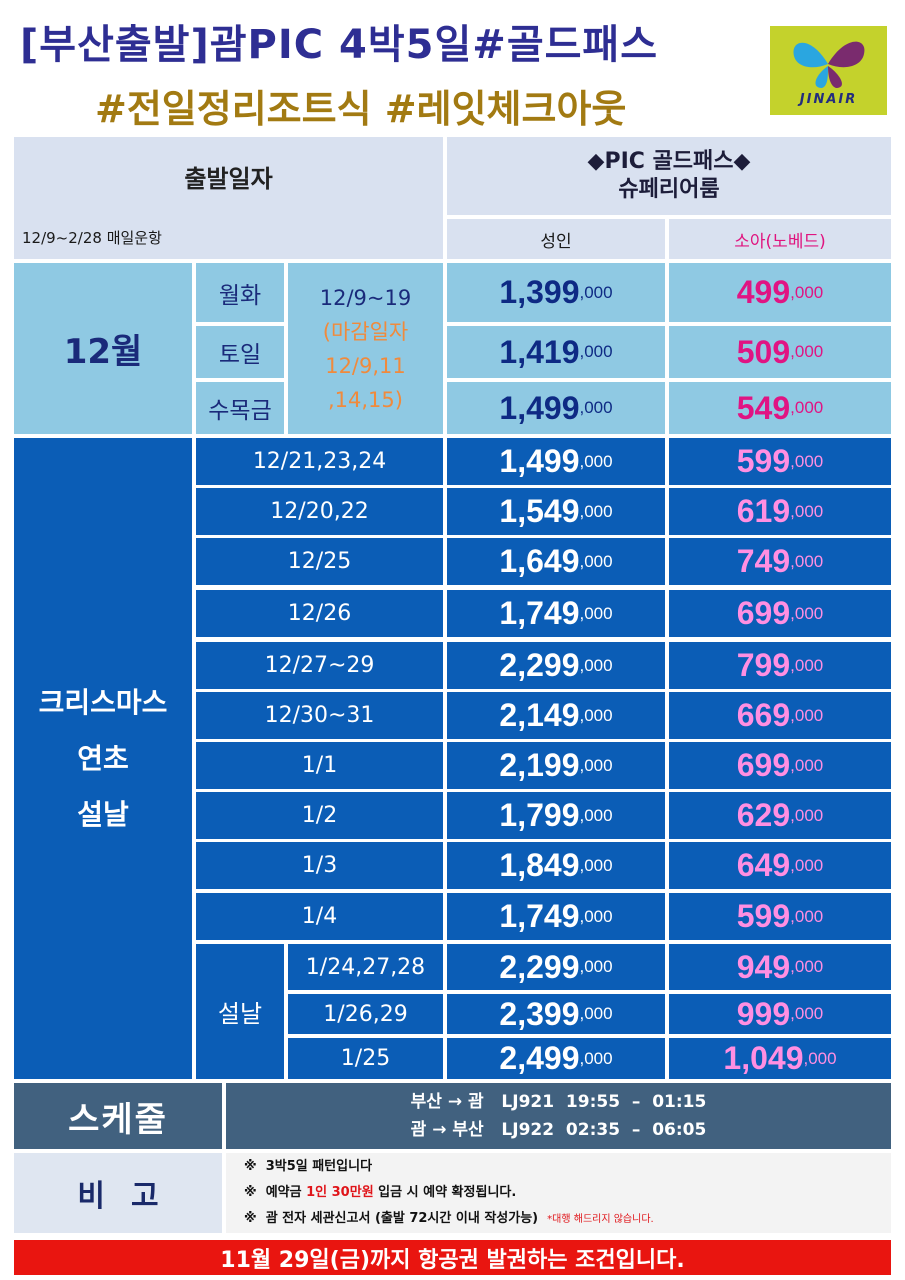  I want to click on price-main: 2,299, so click(539, 665).